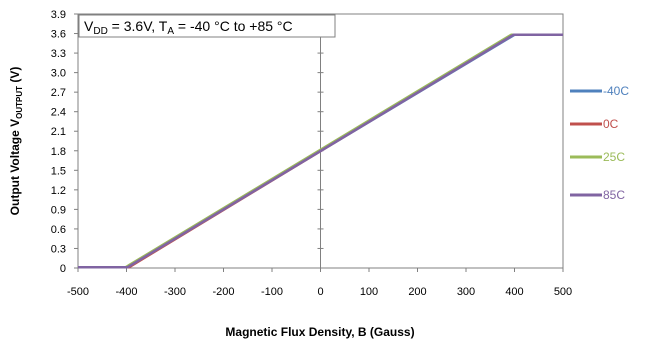  Describe the element at coordinates (100, 31) in the screenshot. I see `annotation-sub-dd: DD` at that location.